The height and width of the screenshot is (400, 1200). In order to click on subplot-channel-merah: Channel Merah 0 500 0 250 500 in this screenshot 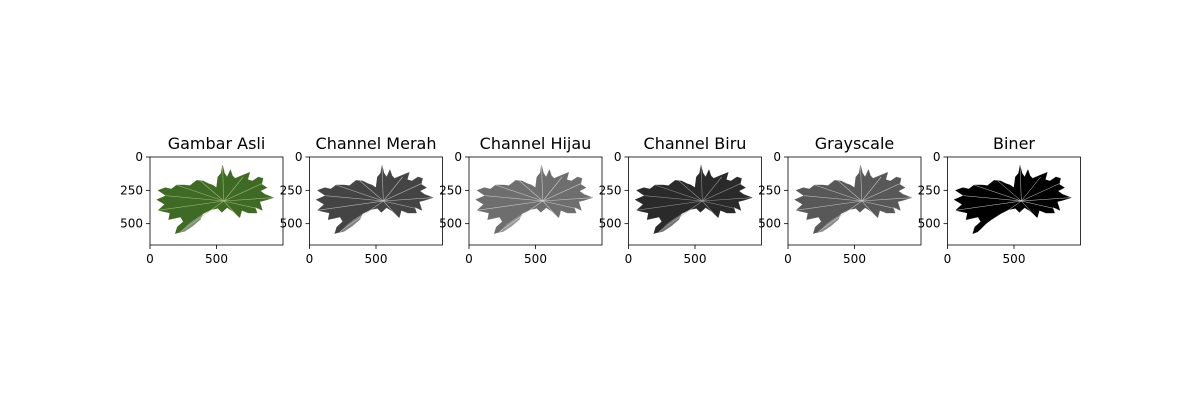, I will do `click(361, 200)`.